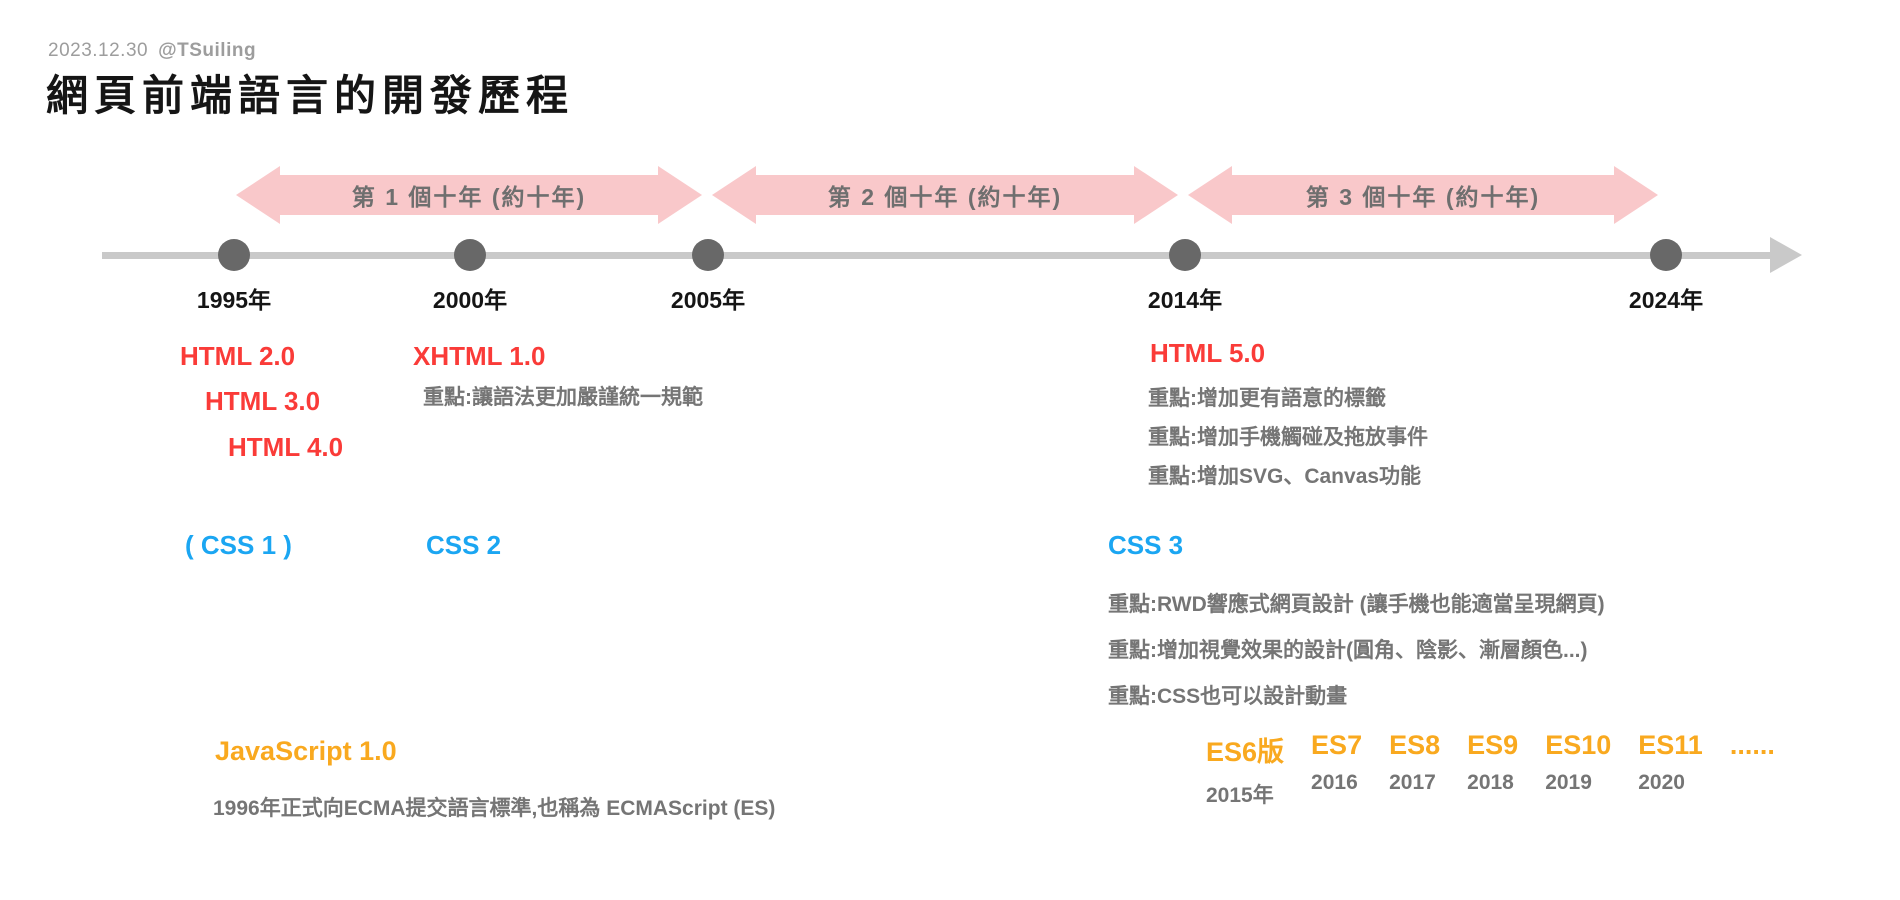  What do you see at coordinates (1228, 696) in the screenshot?
I see `css-3-note-3: 重點:CSS也可以設計動畫` at bounding box center [1228, 696].